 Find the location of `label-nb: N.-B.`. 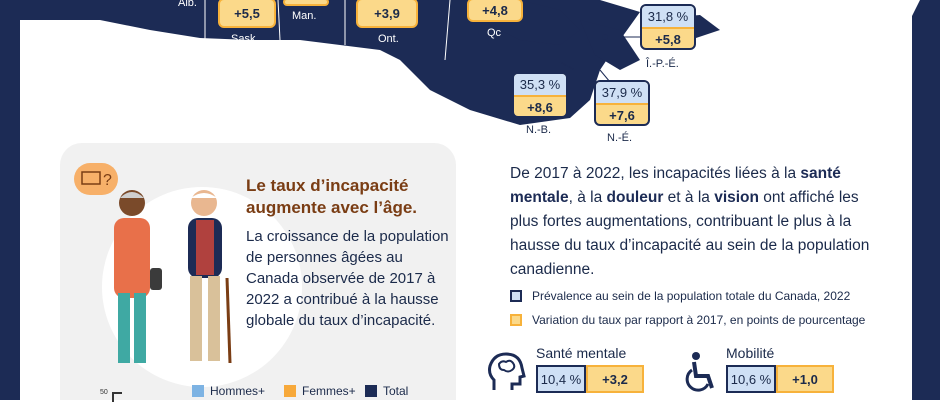

label-nb: N.-B. is located at coordinates (539, 130).